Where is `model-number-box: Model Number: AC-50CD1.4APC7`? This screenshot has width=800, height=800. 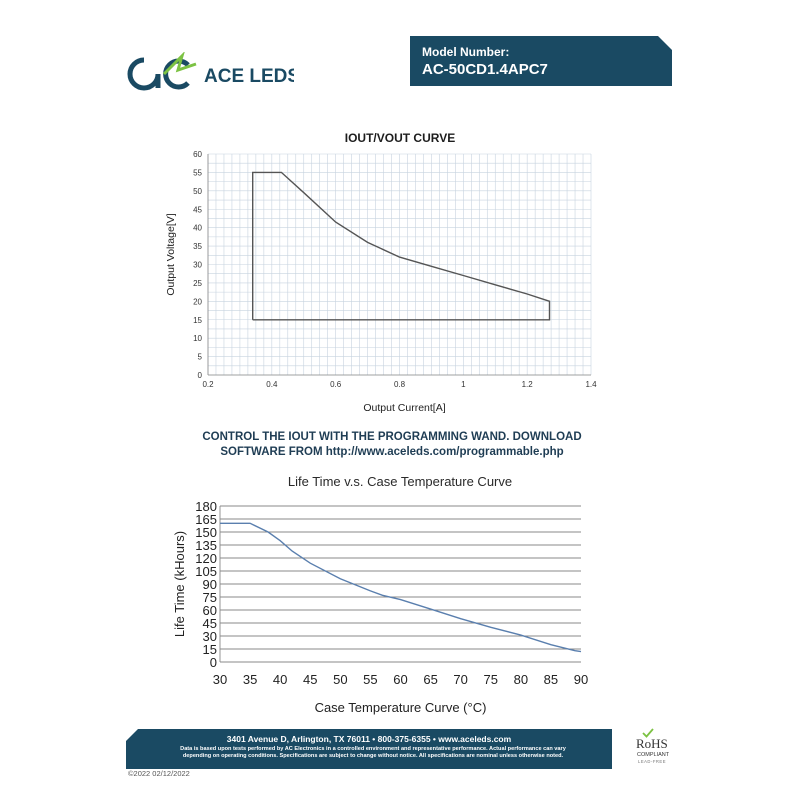 model-number-box: Model Number: AC-50CD1.4APC7 is located at coordinates (541, 61).